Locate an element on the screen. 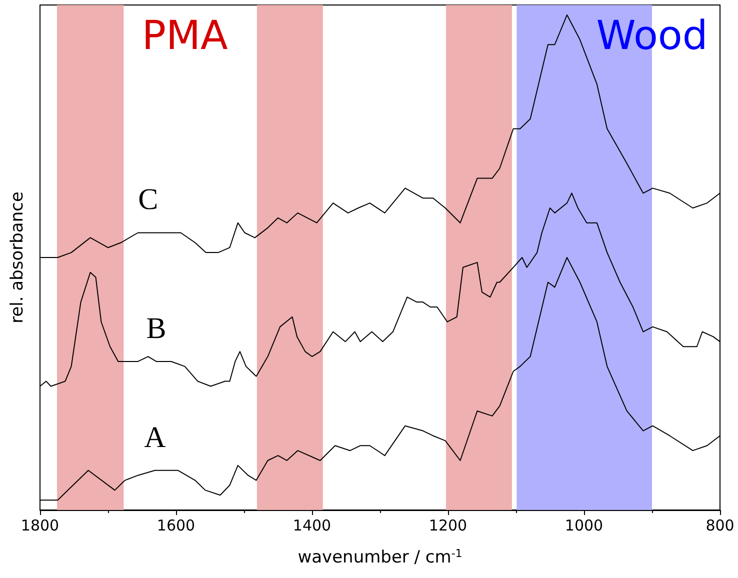  series-label: C is located at coordinates (148, 199).